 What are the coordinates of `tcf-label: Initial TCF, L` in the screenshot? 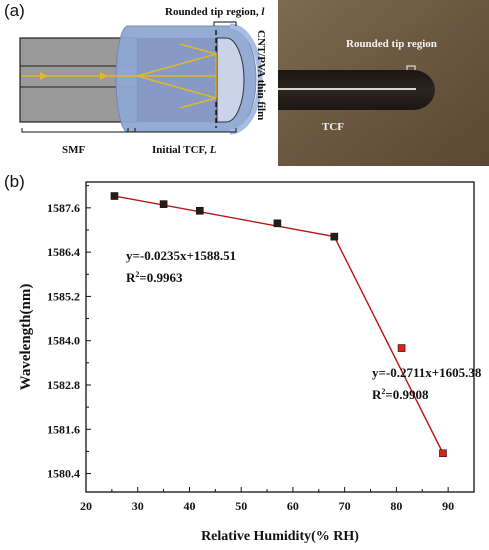 It's located at (184, 150).